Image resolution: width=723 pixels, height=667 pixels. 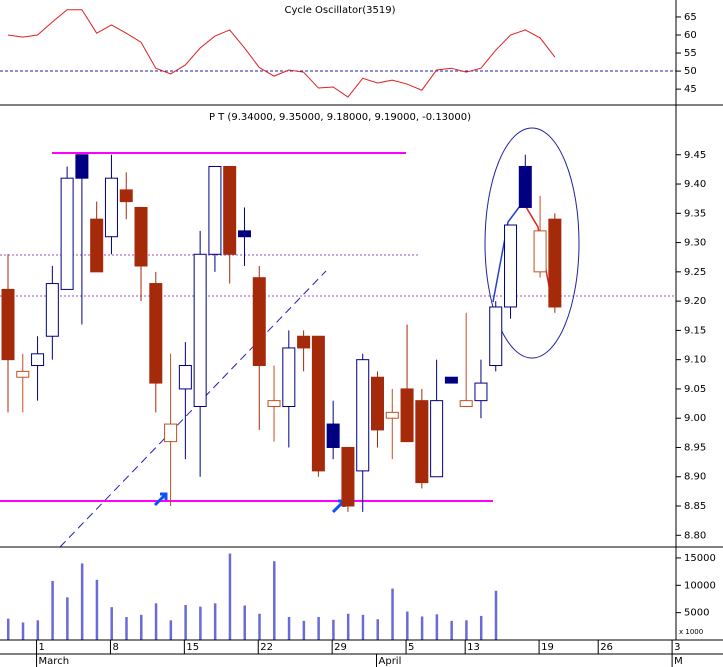 What do you see at coordinates (695, 506) in the screenshot?
I see `y-tick-label: 8.85` at bounding box center [695, 506].